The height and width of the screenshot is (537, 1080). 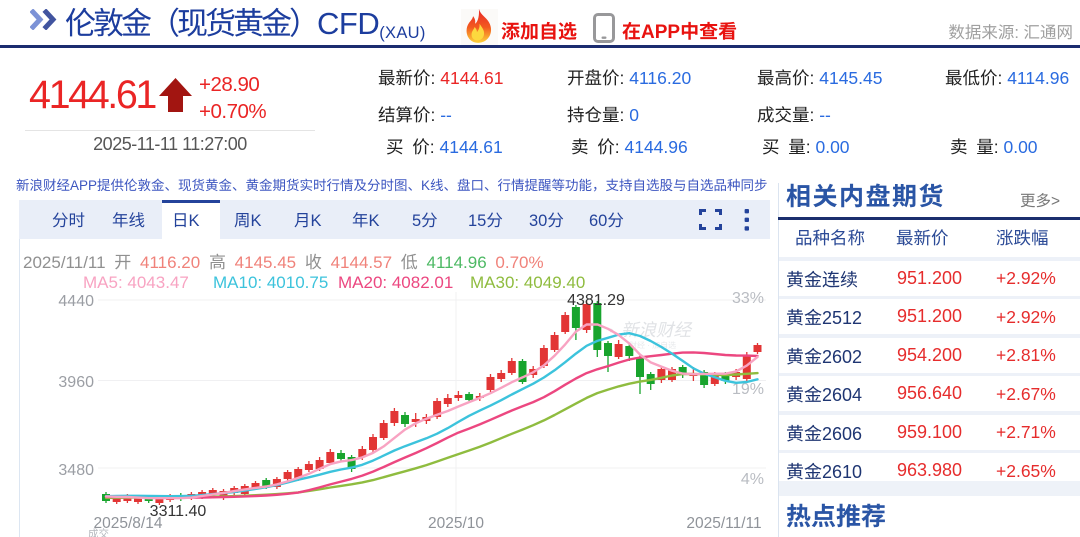 I want to click on svg-text: 4381.29, so click(x=596, y=300).